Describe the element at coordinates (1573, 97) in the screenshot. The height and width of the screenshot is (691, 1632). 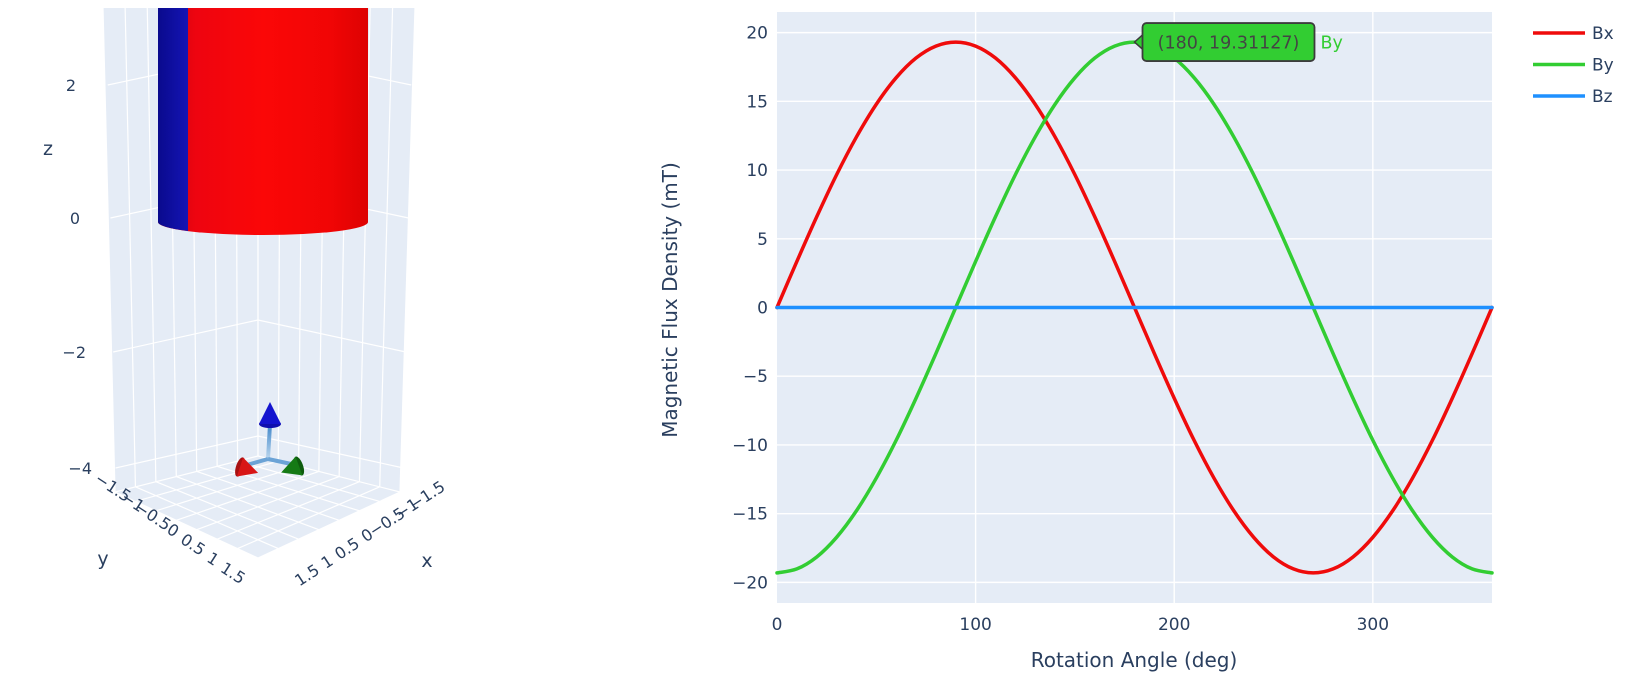
I see `legend-item-Bz: Bz` at that location.